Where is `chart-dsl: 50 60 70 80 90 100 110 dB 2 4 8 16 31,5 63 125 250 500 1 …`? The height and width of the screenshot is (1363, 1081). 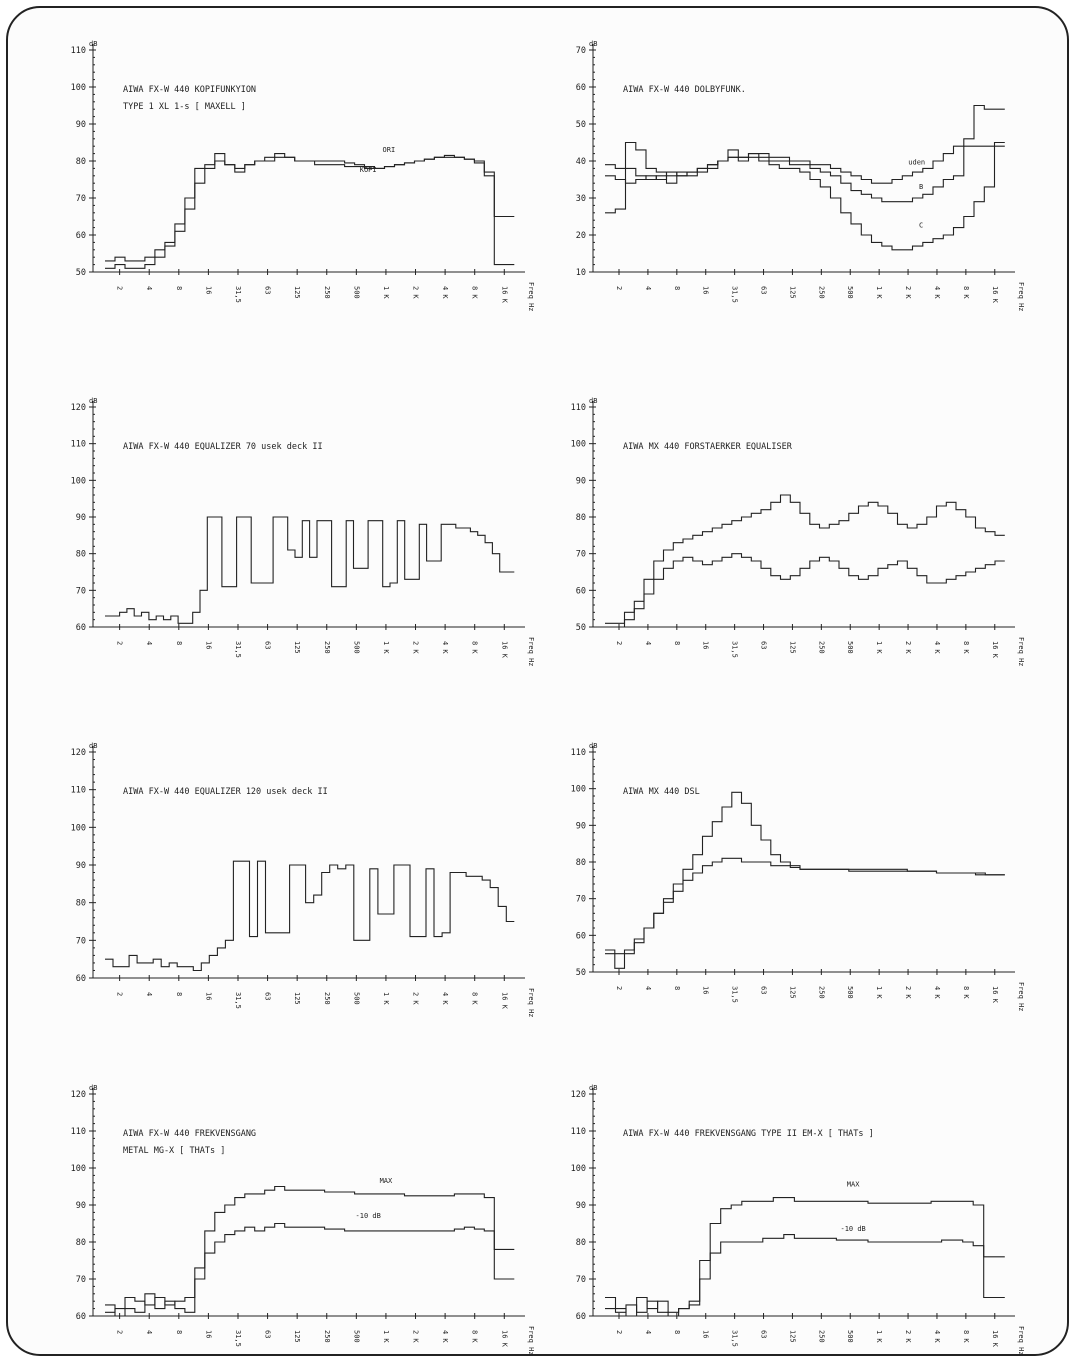 chart-dsl: 50 60 70 80 90 100 110 dB 2 4 8 16 31,5 63 125 250 500 1 … is located at coordinates (795, 884).